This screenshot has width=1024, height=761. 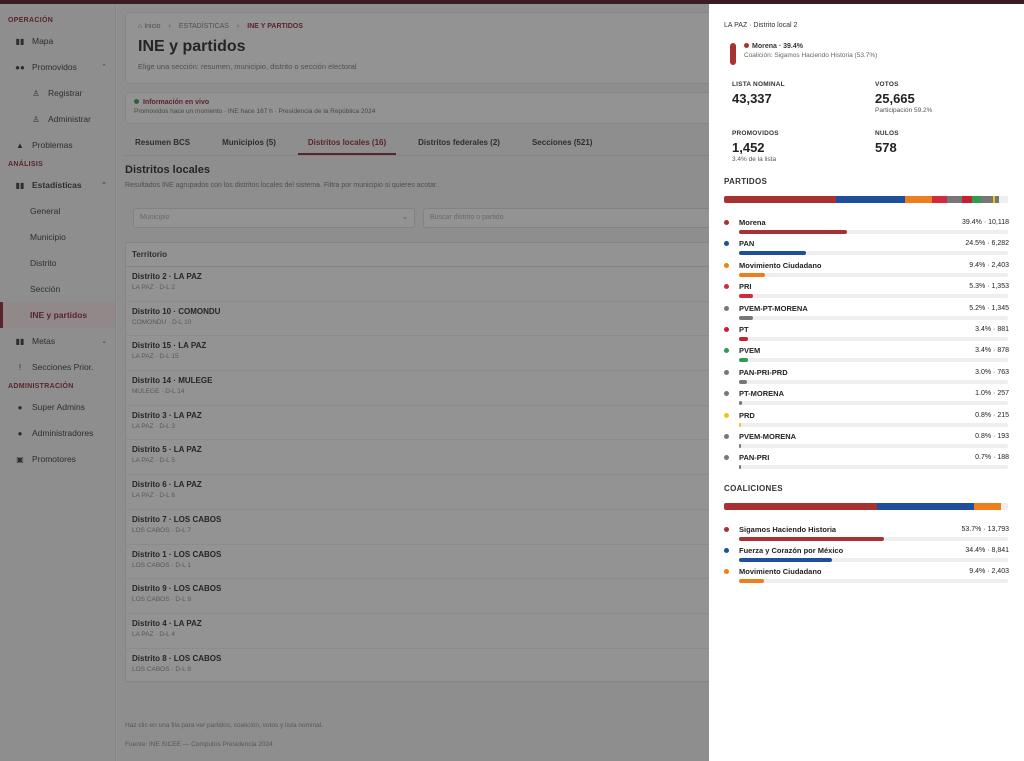 I want to click on stat-label: VOTOS, so click(x=887, y=84).